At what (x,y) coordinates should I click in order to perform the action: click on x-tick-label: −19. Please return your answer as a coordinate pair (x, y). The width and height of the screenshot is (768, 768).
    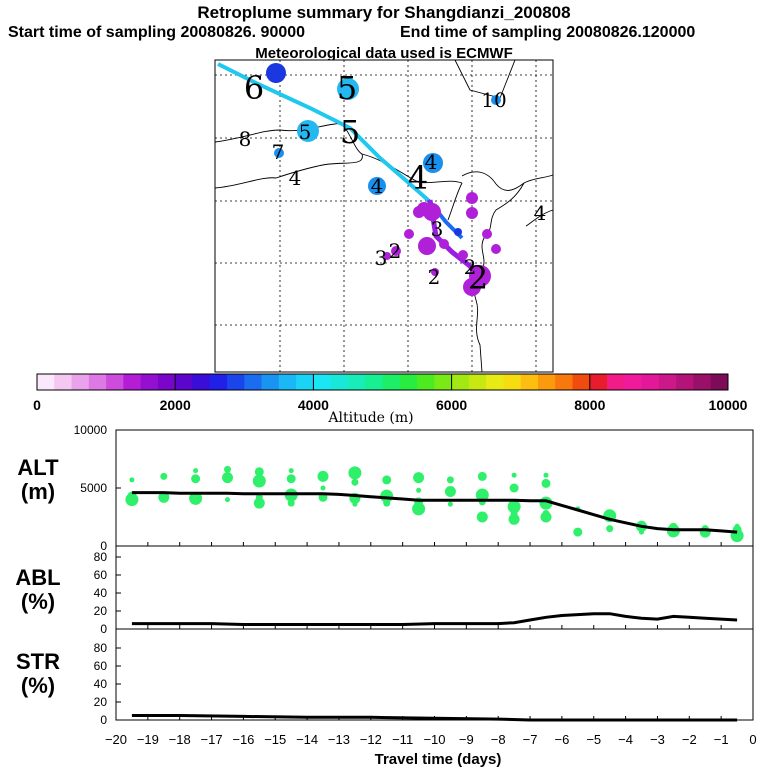
    Looking at the image, I should click on (148, 739).